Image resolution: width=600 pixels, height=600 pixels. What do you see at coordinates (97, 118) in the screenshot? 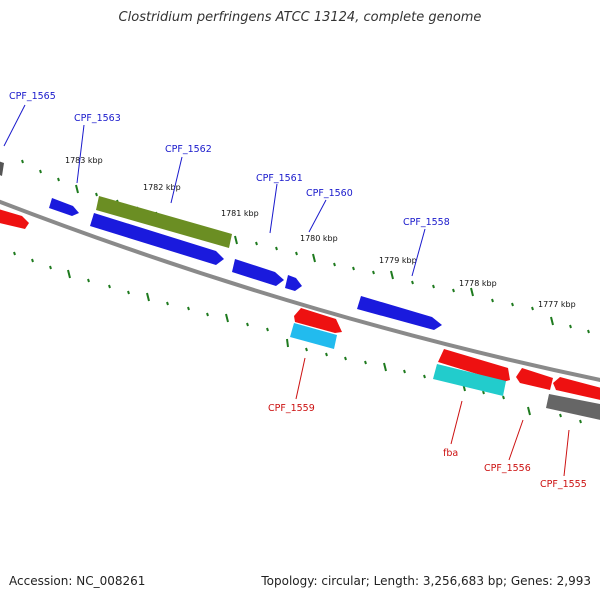
I see `gene-label-cpf1563: CPF_1563` at bounding box center [97, 118].